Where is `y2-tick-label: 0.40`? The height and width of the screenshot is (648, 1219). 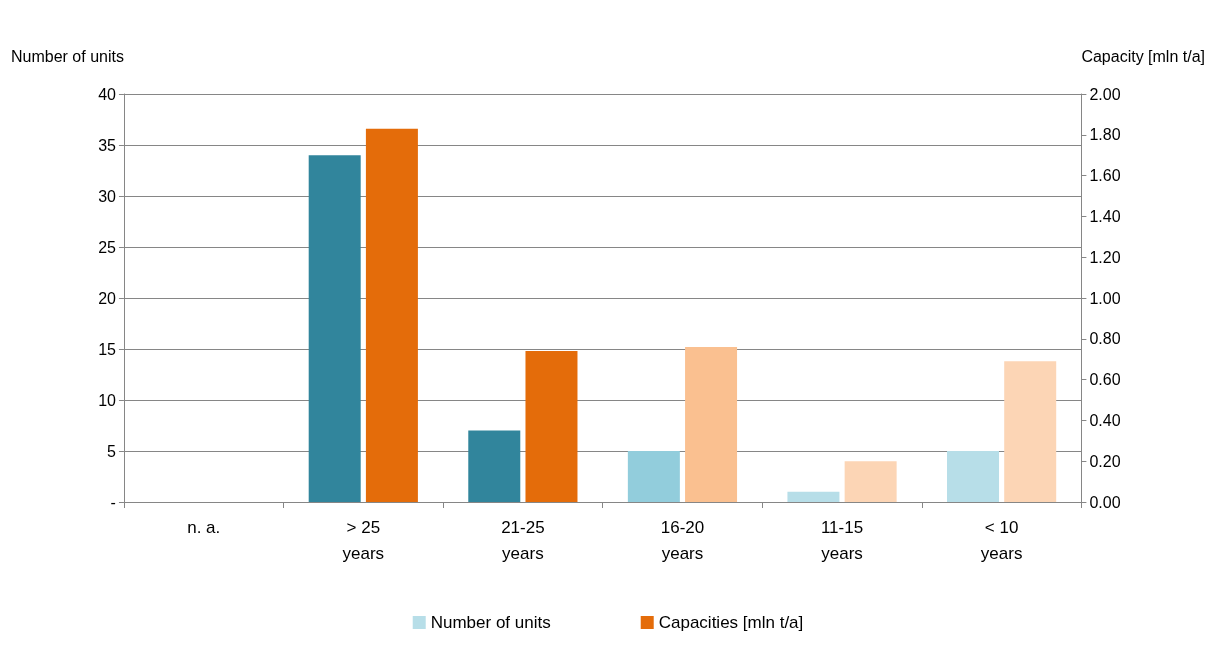
y2-tick-label: 0.40 is located at coordinates (1105, 420).